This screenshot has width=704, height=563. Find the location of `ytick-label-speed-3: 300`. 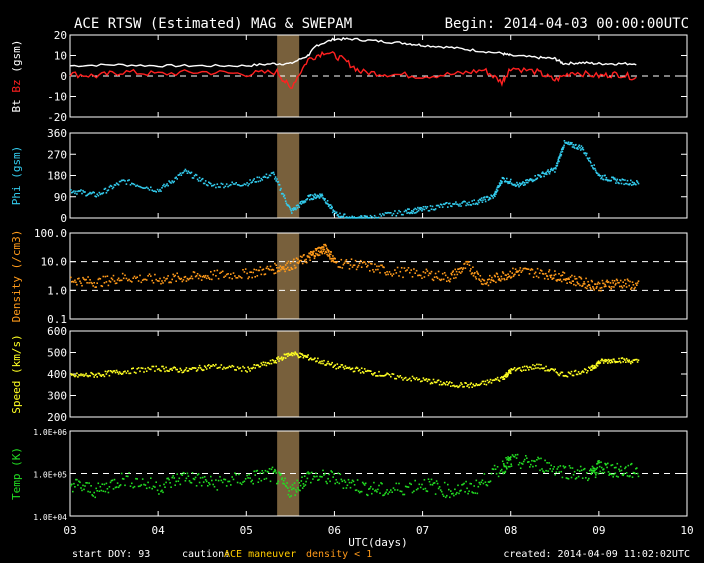

ytick-label-speed-3: 300 is located at coordinates (57, 396).